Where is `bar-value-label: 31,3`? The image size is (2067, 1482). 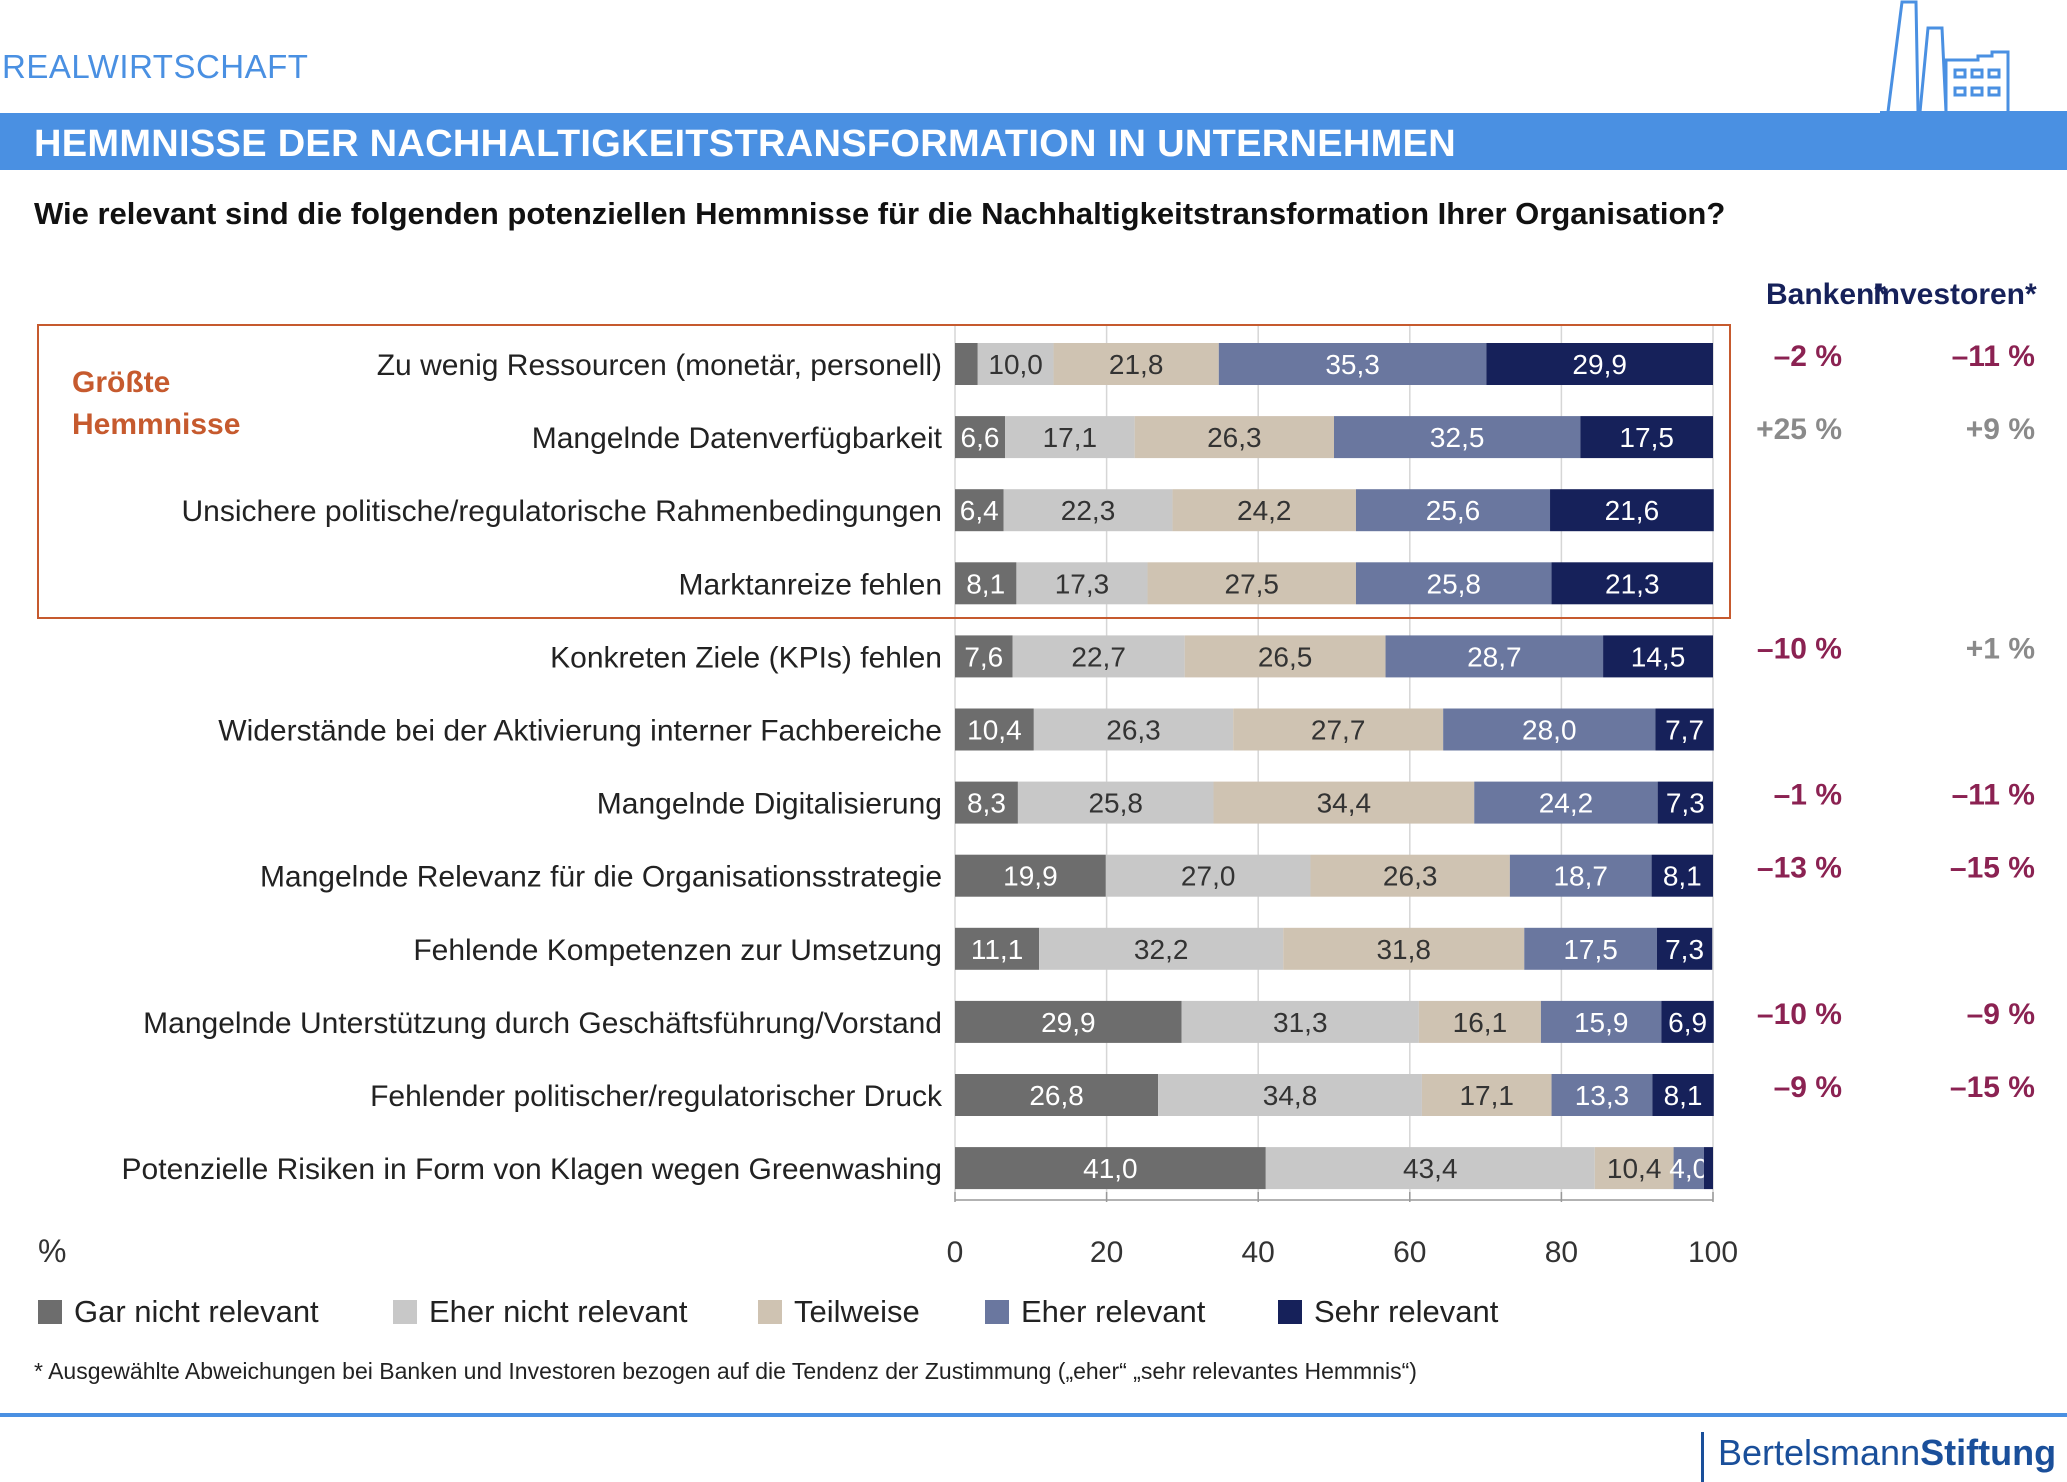
bar-value-label: 31,3 is located at coordinates (1300, 1022).